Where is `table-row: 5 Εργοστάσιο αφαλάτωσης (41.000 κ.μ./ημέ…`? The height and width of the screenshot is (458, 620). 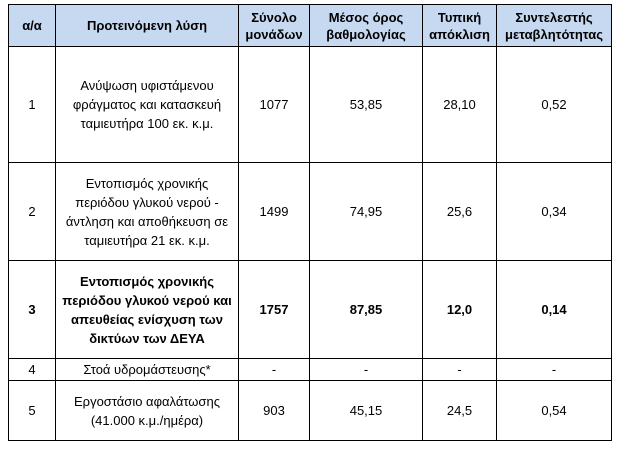 table-row: 5 Εργοστάσιο αφαλάτωσης (41.000 κ.μ./ημέ… is located at coordinates (310, 410).